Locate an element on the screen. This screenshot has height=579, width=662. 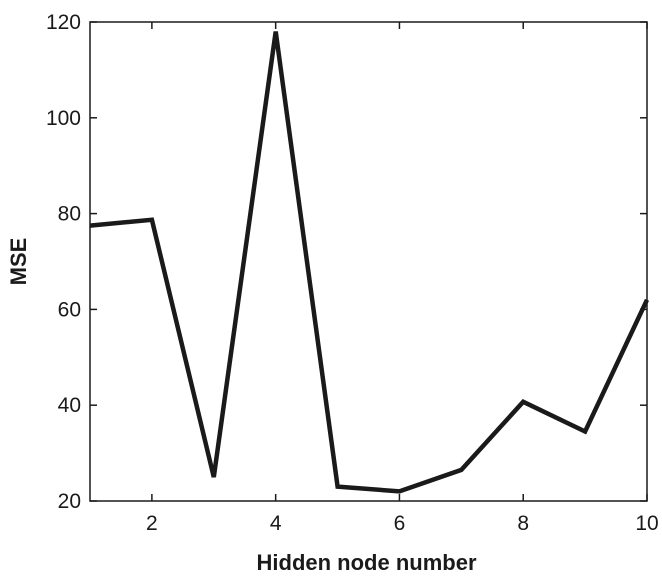
y-tick-label: 80 is located at coordinates (69, 214).